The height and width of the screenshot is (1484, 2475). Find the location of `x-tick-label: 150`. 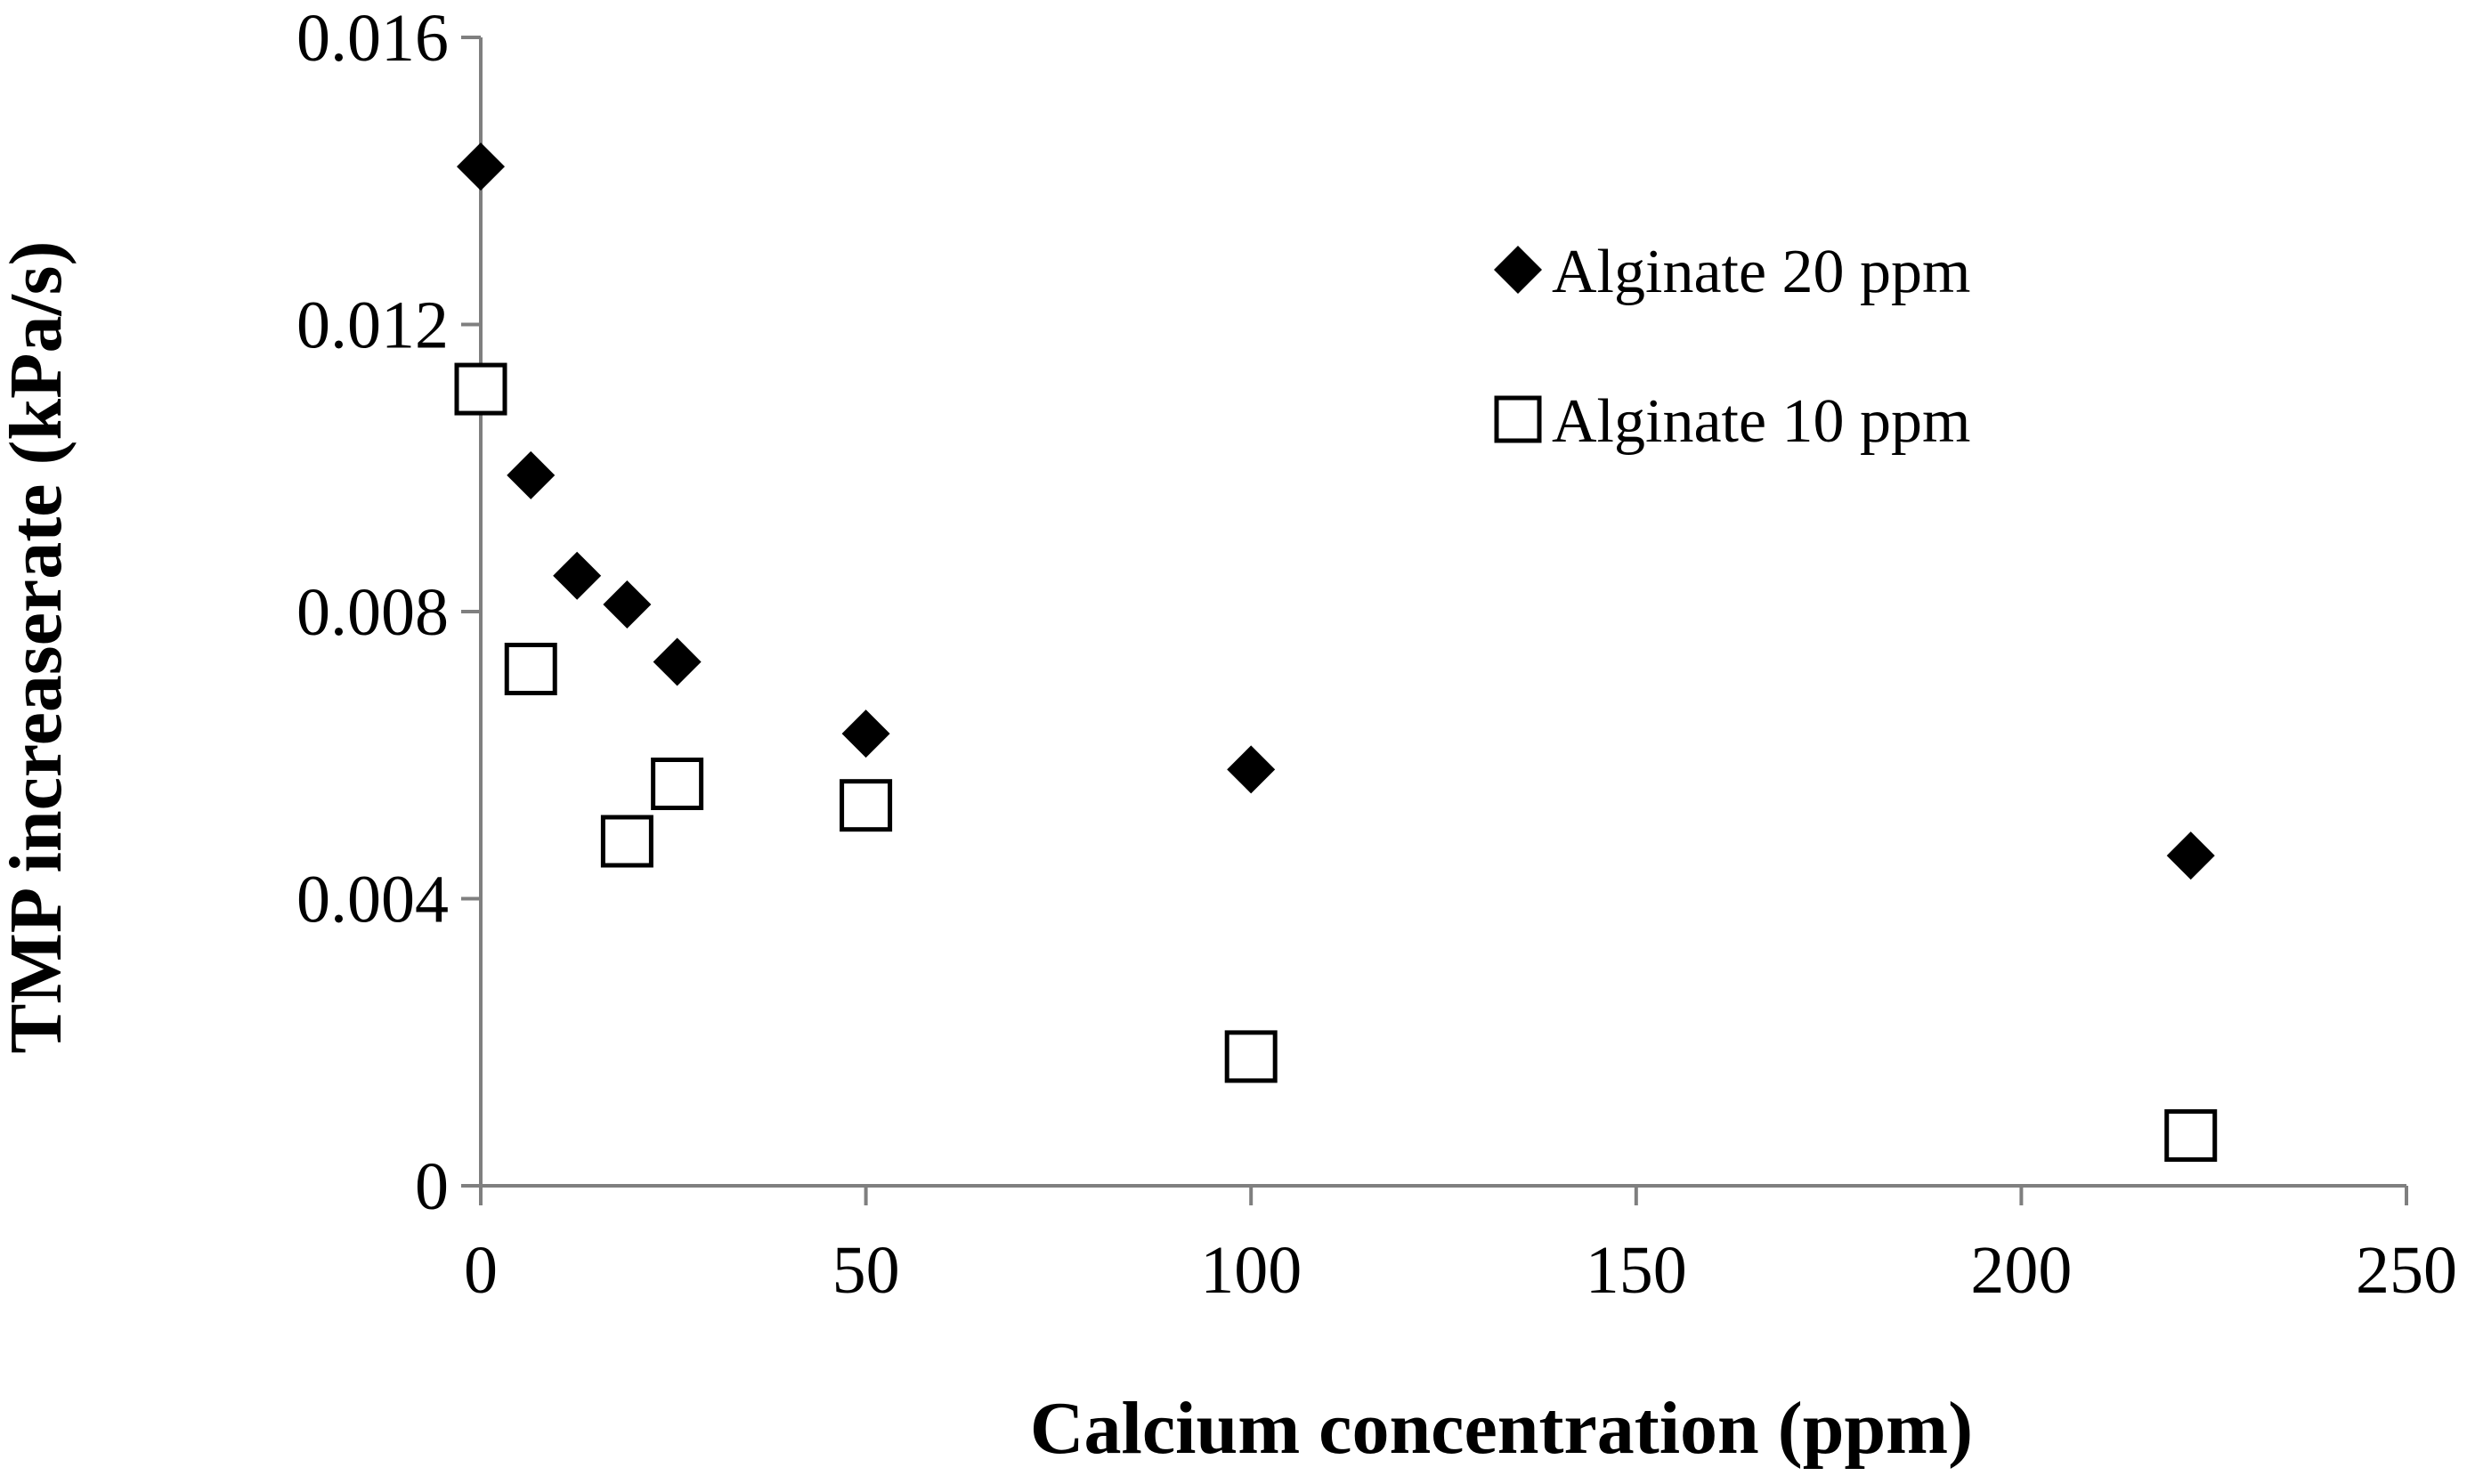

x-tick-label: 150 is located at coordinates (1636, 1270).